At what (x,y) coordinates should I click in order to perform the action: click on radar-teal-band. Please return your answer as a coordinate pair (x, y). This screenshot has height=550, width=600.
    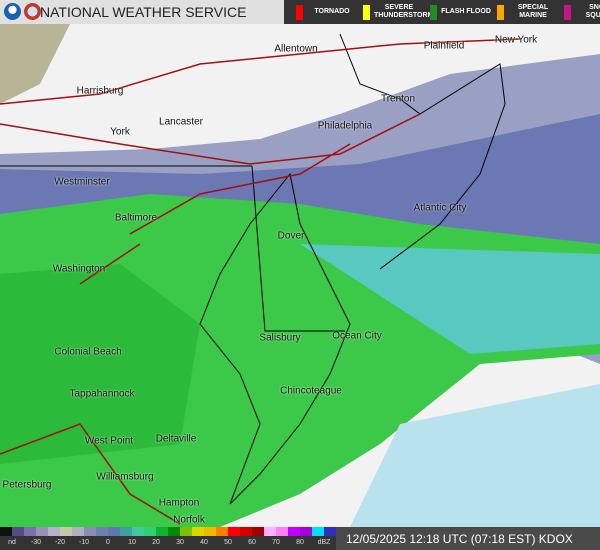
    Looking at the image, I should click on (450, 299).